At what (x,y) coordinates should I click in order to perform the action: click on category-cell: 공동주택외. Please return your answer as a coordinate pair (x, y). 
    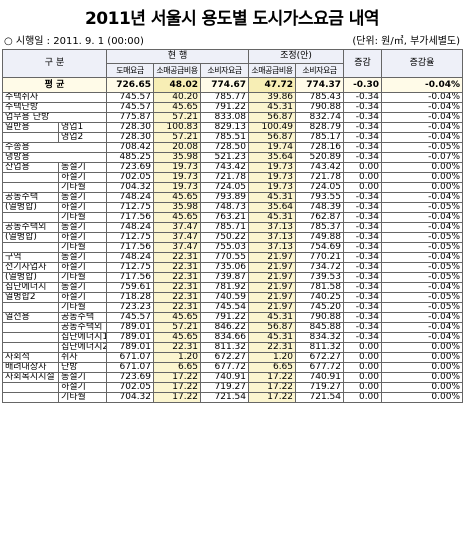
    Looking at the image, I should click on (30, 227).